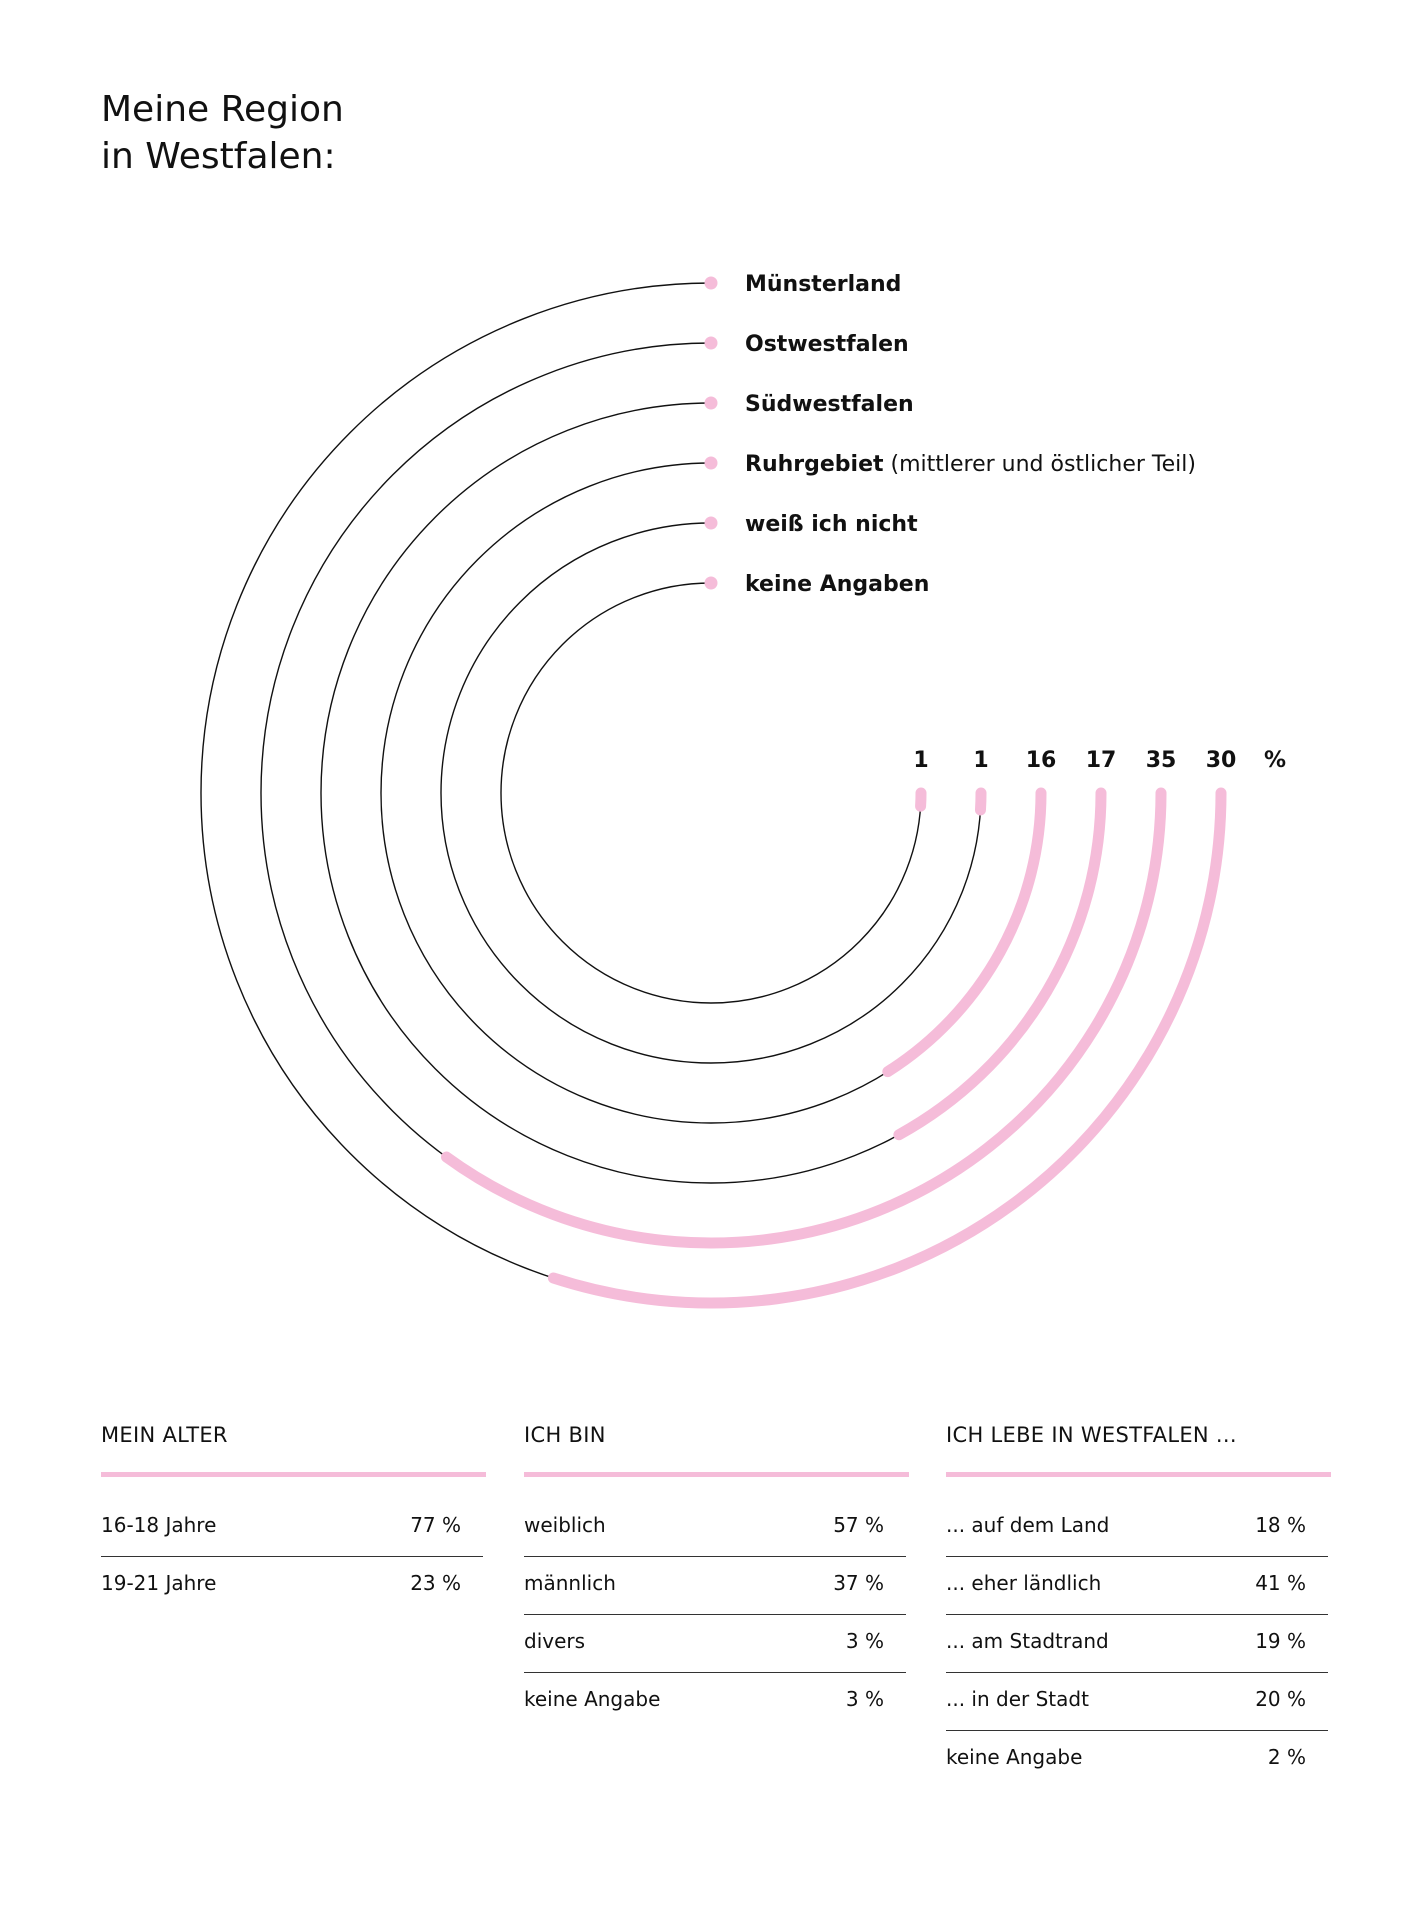  What do you see at coordinates (858, 1525) in the screenshot?
I see `row-value: 57 %` at bounding box center [858, 1525].